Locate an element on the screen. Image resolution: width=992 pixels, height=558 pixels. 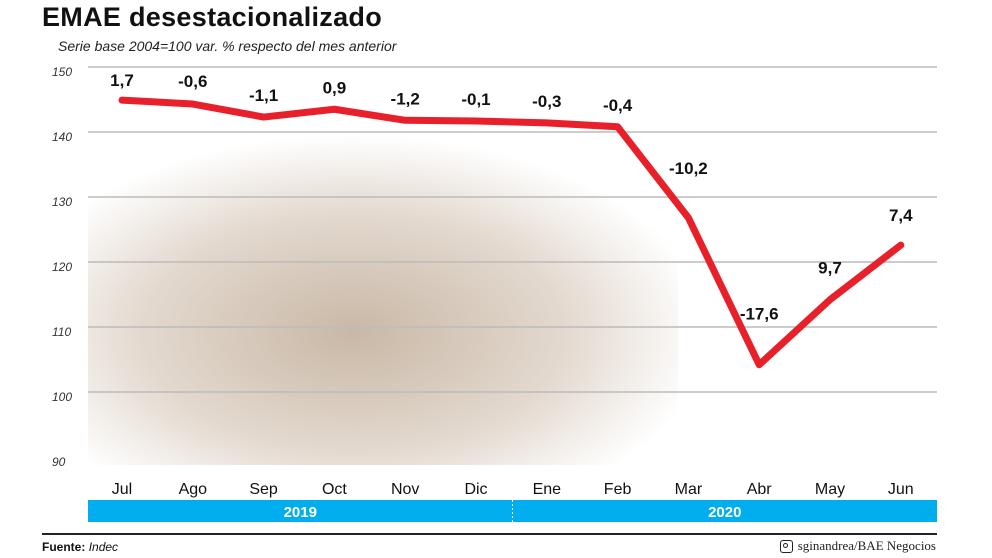
data-label: -17,6 is located at coordinates (759, 314).